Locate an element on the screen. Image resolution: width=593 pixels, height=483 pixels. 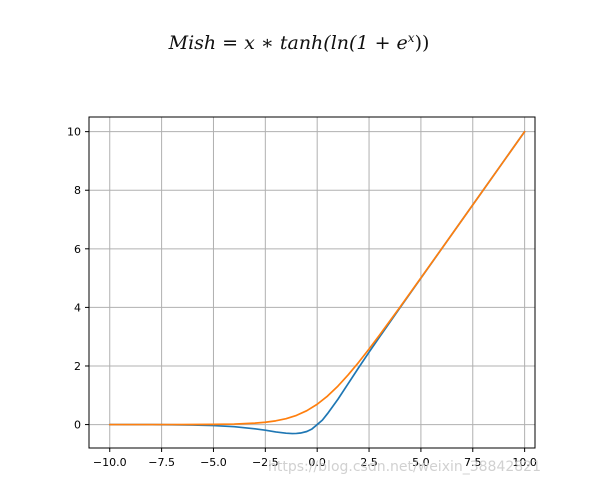
x-tick-label: 5.0 is located at coordinates (421, 462).